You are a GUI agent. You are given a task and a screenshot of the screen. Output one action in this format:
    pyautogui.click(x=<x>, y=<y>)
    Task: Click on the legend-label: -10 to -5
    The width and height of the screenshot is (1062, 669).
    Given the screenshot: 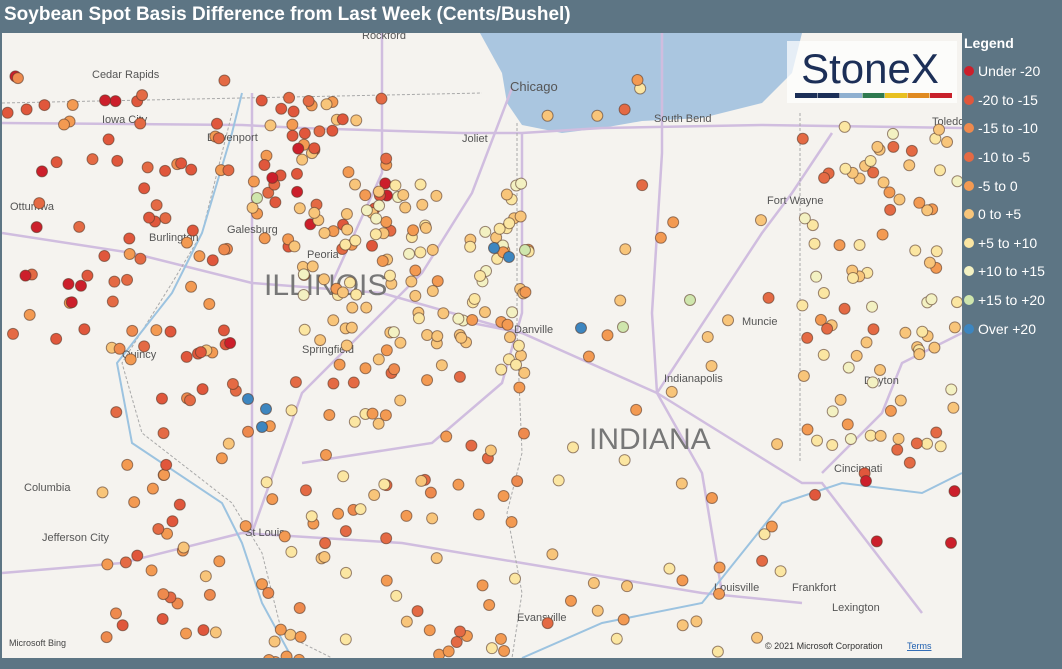 What is the action you would take?
    pyautogui.click(x=1004, y=157)
    